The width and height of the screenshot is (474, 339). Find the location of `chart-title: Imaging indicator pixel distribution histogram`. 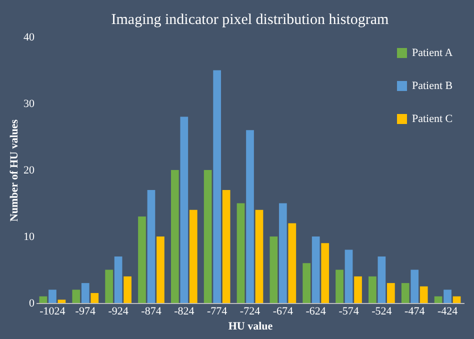

chart-title: Imaging indicator pixel distribution histogram is located at coordinates (250, 20).